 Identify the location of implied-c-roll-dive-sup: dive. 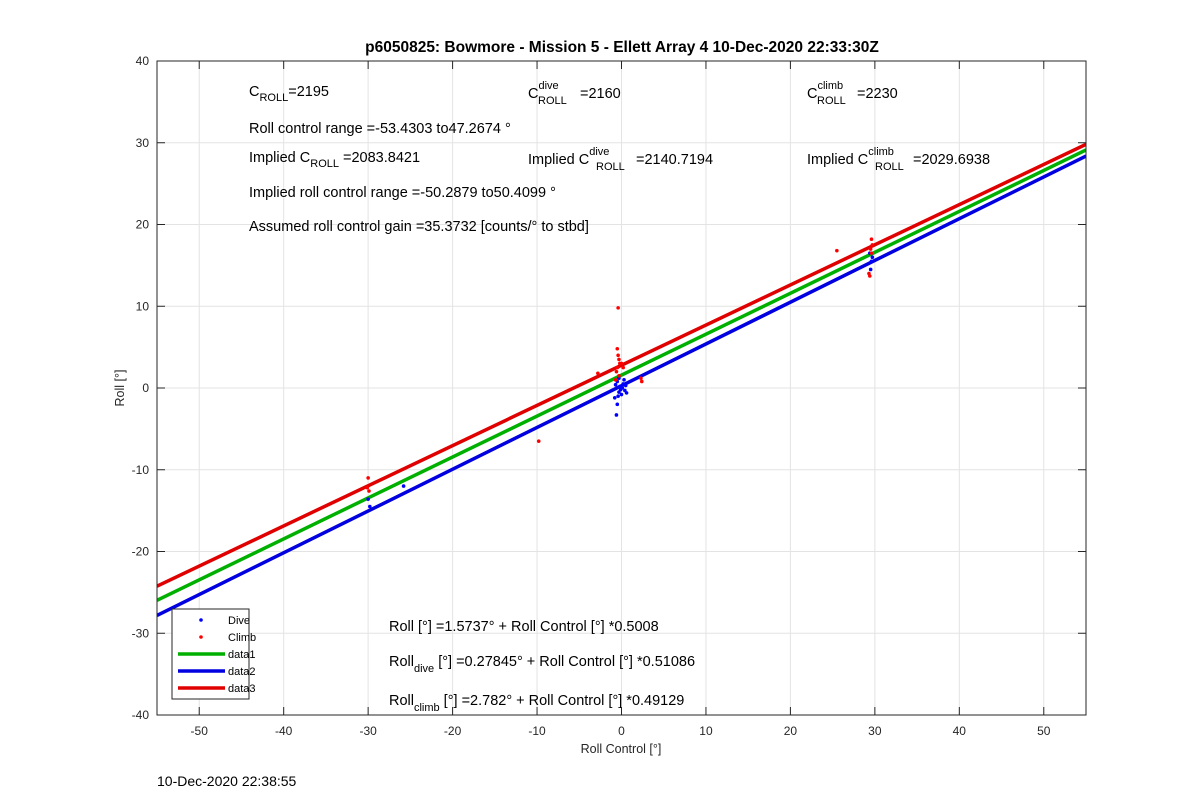
(599, 152).